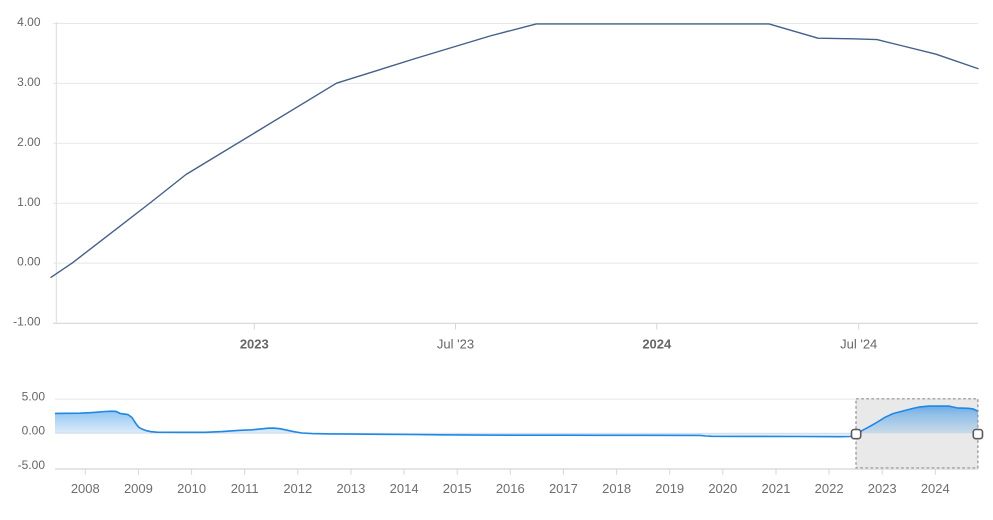  What do you see at coordinates (722, 488) in the screenshot?
I see `svg-text: 2020` at bounding box center [722, 488].